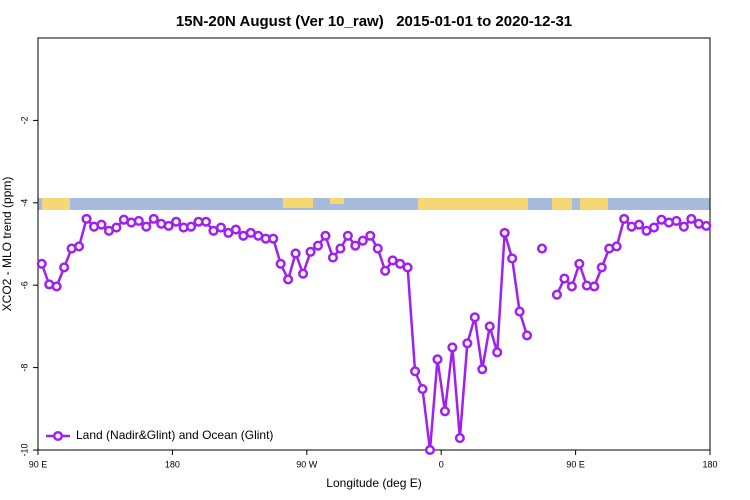  What do you see at coordinates (24, 203) in the screenshot?
I see `y-tick-label: -4` at bounding box center [24, 203].